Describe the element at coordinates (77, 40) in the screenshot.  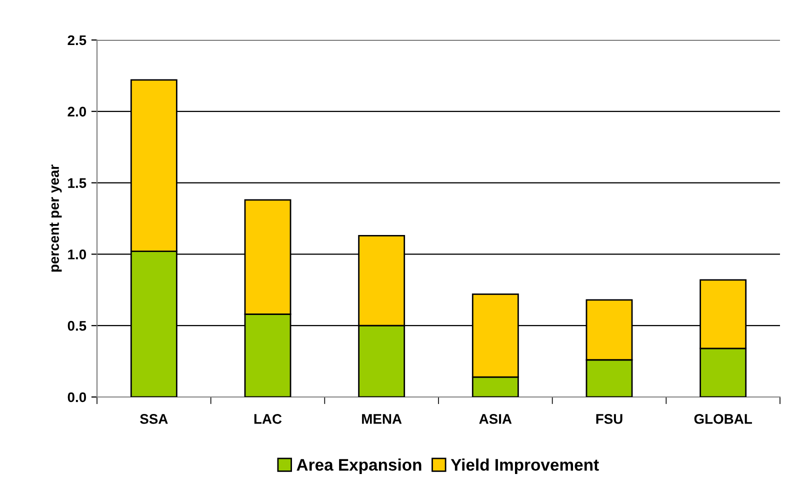
I see `y-tick-label: 2.5` at that location.